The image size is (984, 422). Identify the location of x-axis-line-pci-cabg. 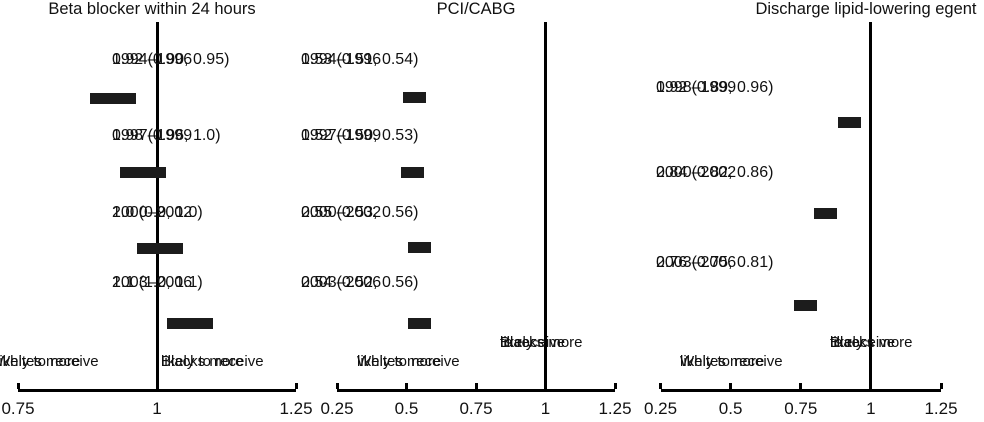
(476, 390).